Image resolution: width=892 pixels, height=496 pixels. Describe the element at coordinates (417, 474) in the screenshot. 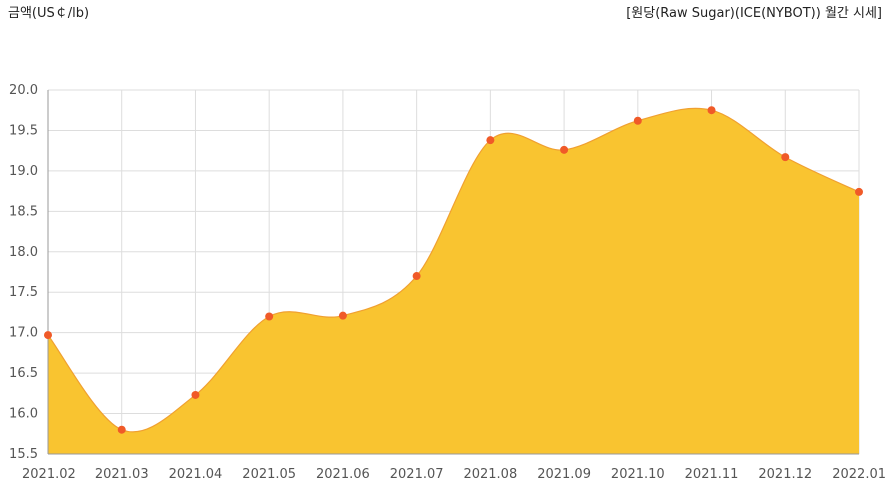

I see `x-tick-label: 2021.07` at that location.